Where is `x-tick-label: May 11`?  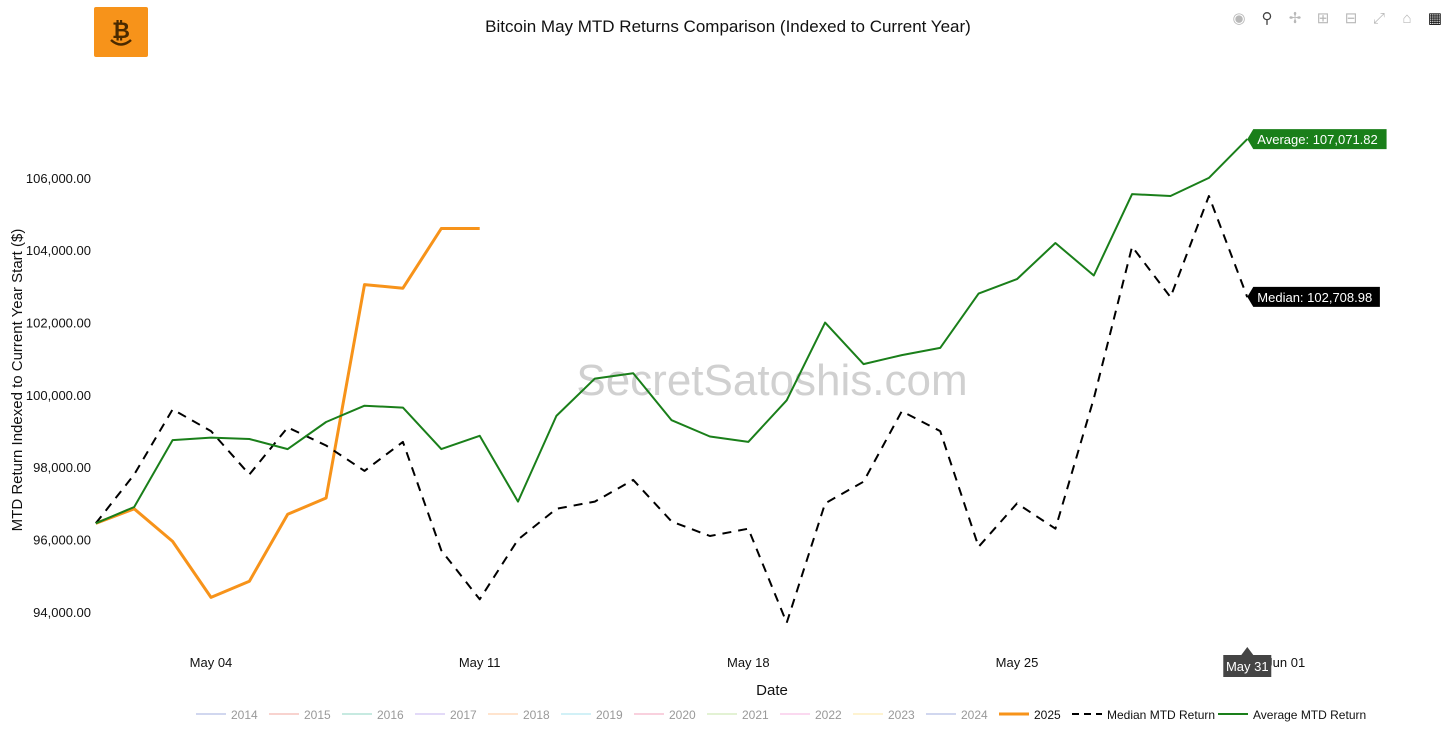 x-tick-label: May 11 is located at coordinates (480, 662).